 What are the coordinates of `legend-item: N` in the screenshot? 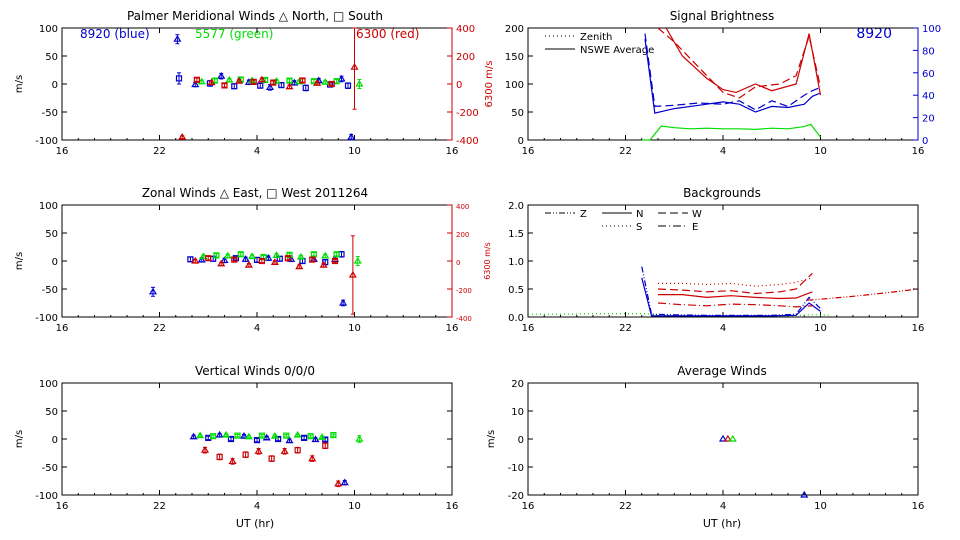 It's located at (639, 214).